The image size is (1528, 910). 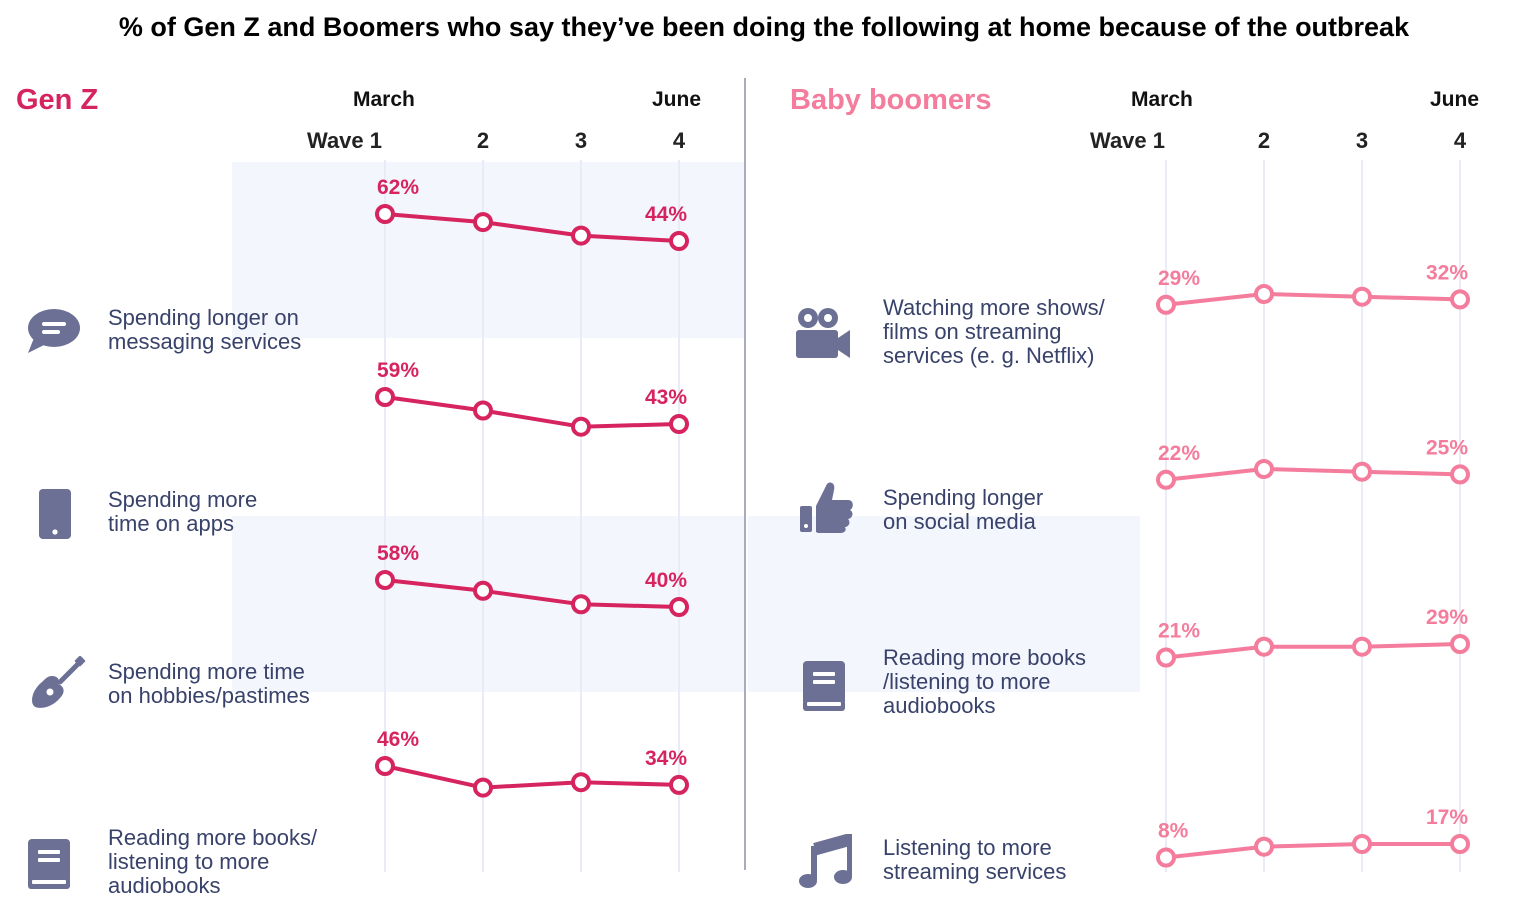 I want to click on series-2: 22% 25%, so click(x=1313, y=463).